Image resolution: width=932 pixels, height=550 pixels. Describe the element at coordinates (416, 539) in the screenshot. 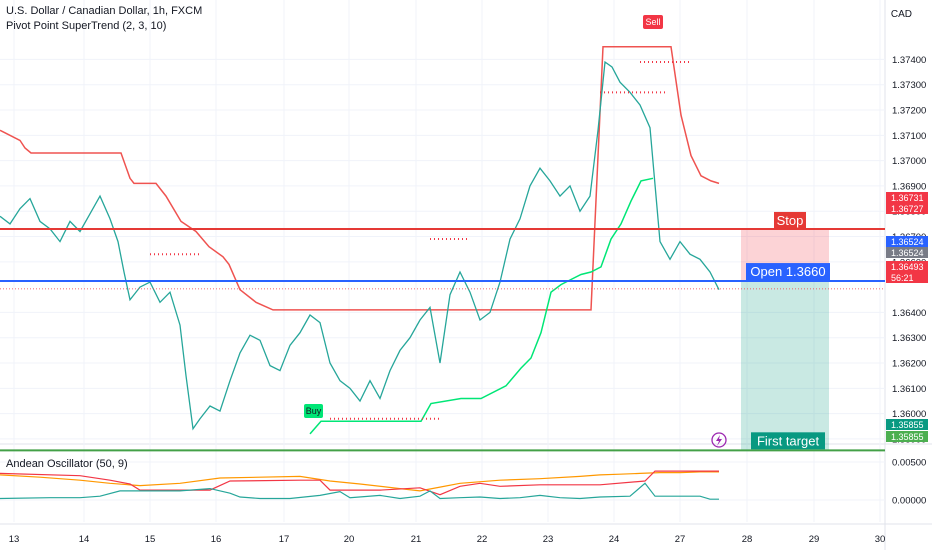

I see `x-tick-label: 21` at that location.